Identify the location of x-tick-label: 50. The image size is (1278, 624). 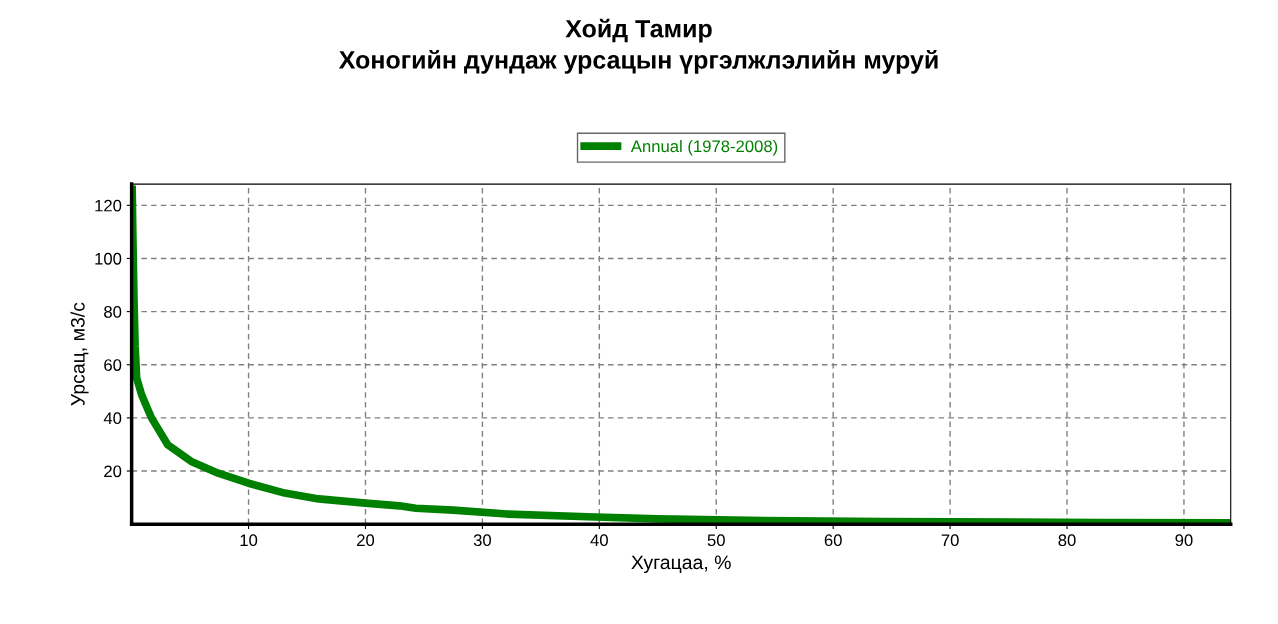
(716, 540).